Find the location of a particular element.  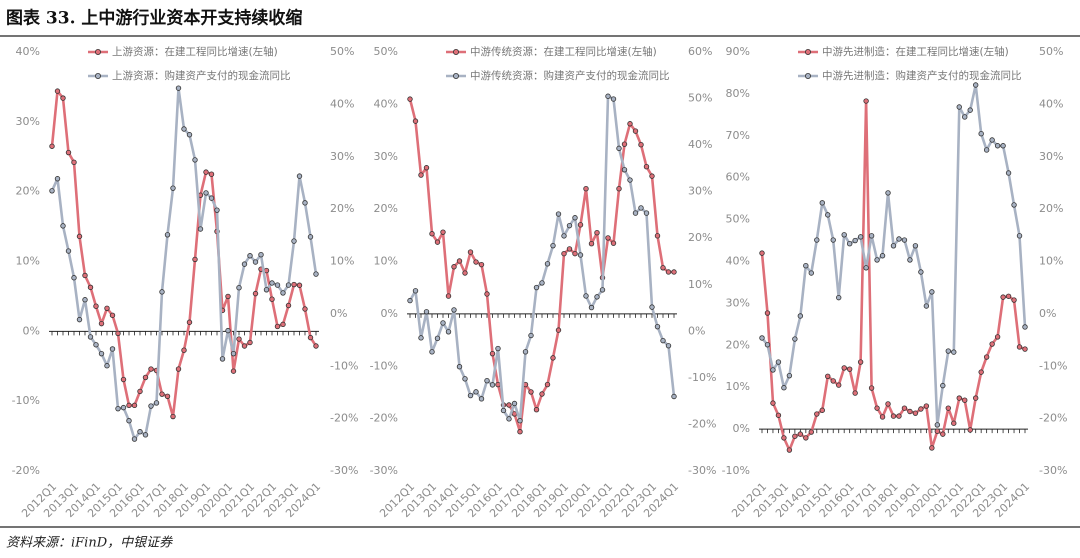

y-tick-label: 30% is located at coordinates (28, 121).